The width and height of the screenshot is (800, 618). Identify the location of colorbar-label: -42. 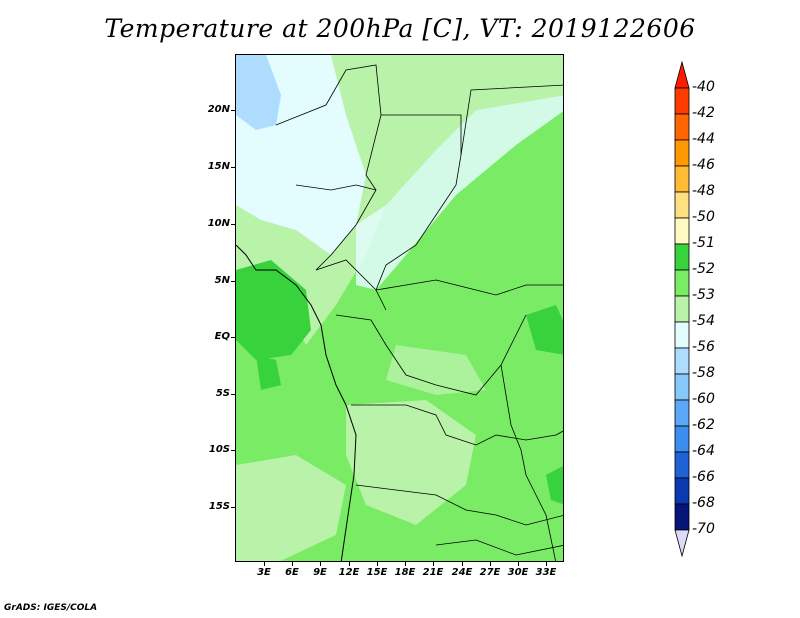
(703, 113).